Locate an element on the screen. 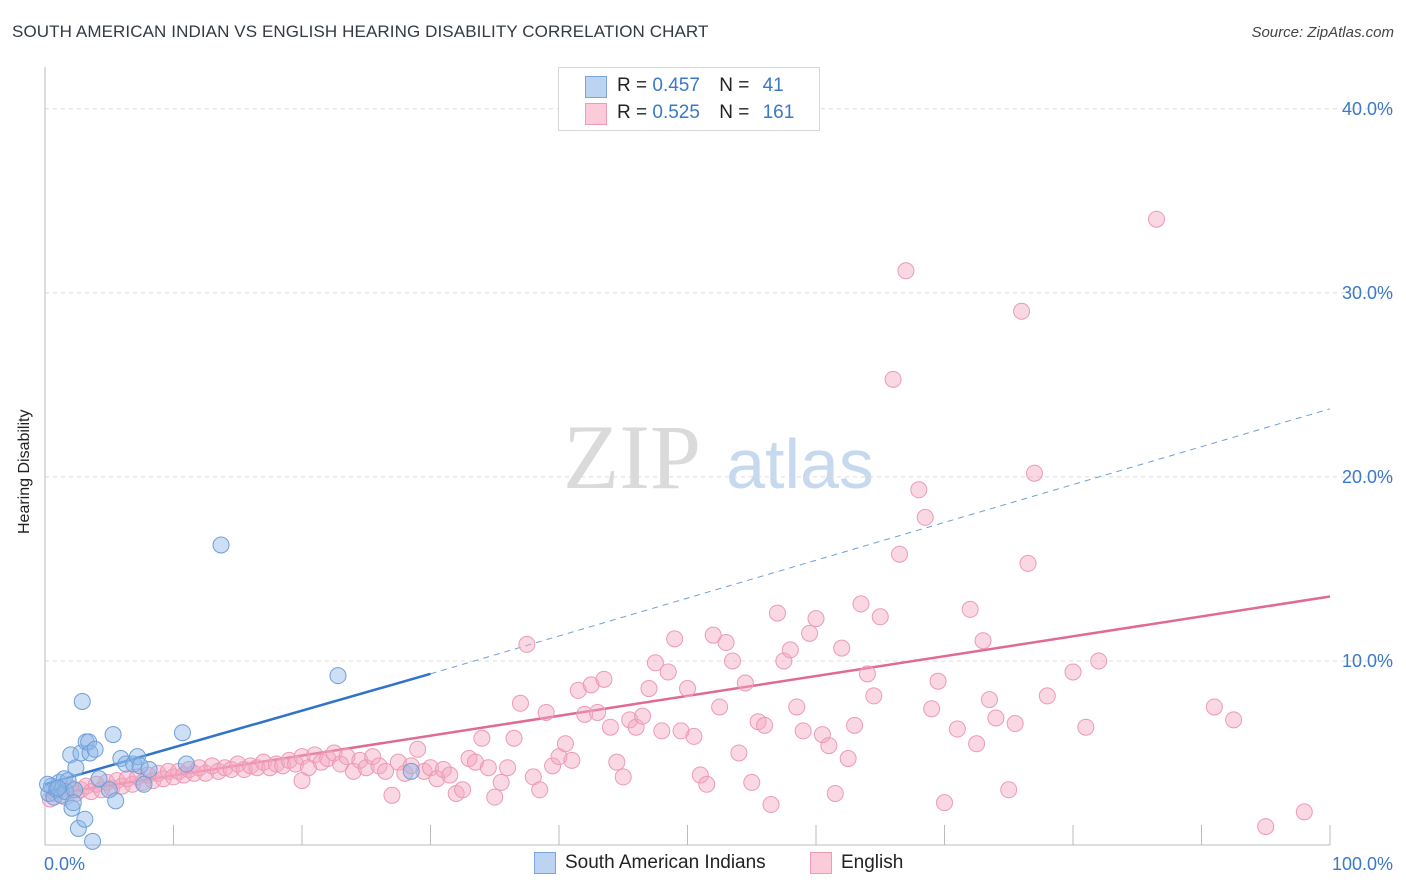  legend-r-value: 0.457 is located at coordinates (676, 85).